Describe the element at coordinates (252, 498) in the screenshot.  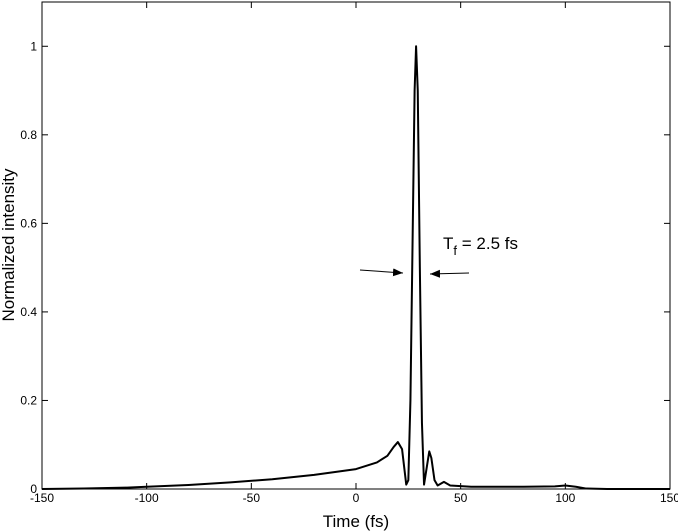
I see `x-tick-label: -50` at that location.